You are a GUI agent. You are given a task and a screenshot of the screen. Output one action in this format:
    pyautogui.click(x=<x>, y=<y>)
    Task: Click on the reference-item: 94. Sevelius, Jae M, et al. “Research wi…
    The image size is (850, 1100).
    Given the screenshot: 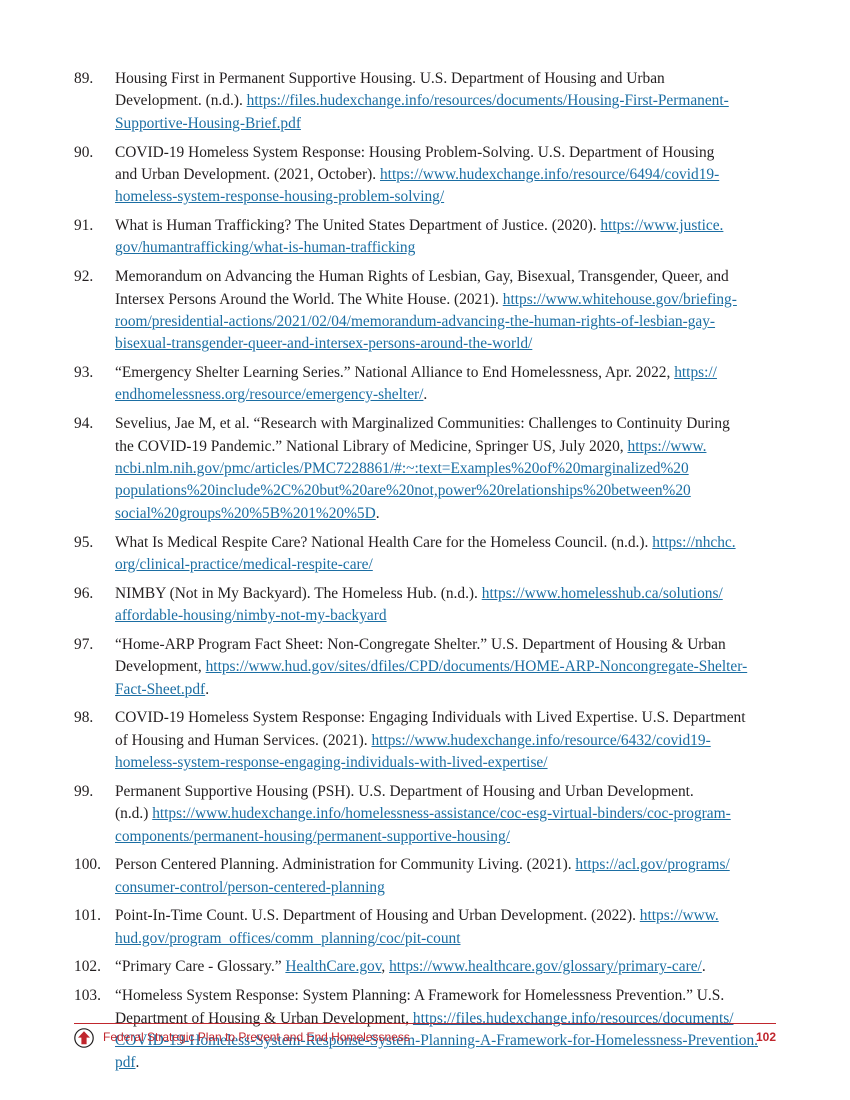 What is the action you would take?
    pyautogui.click(x=424, y=469)
    